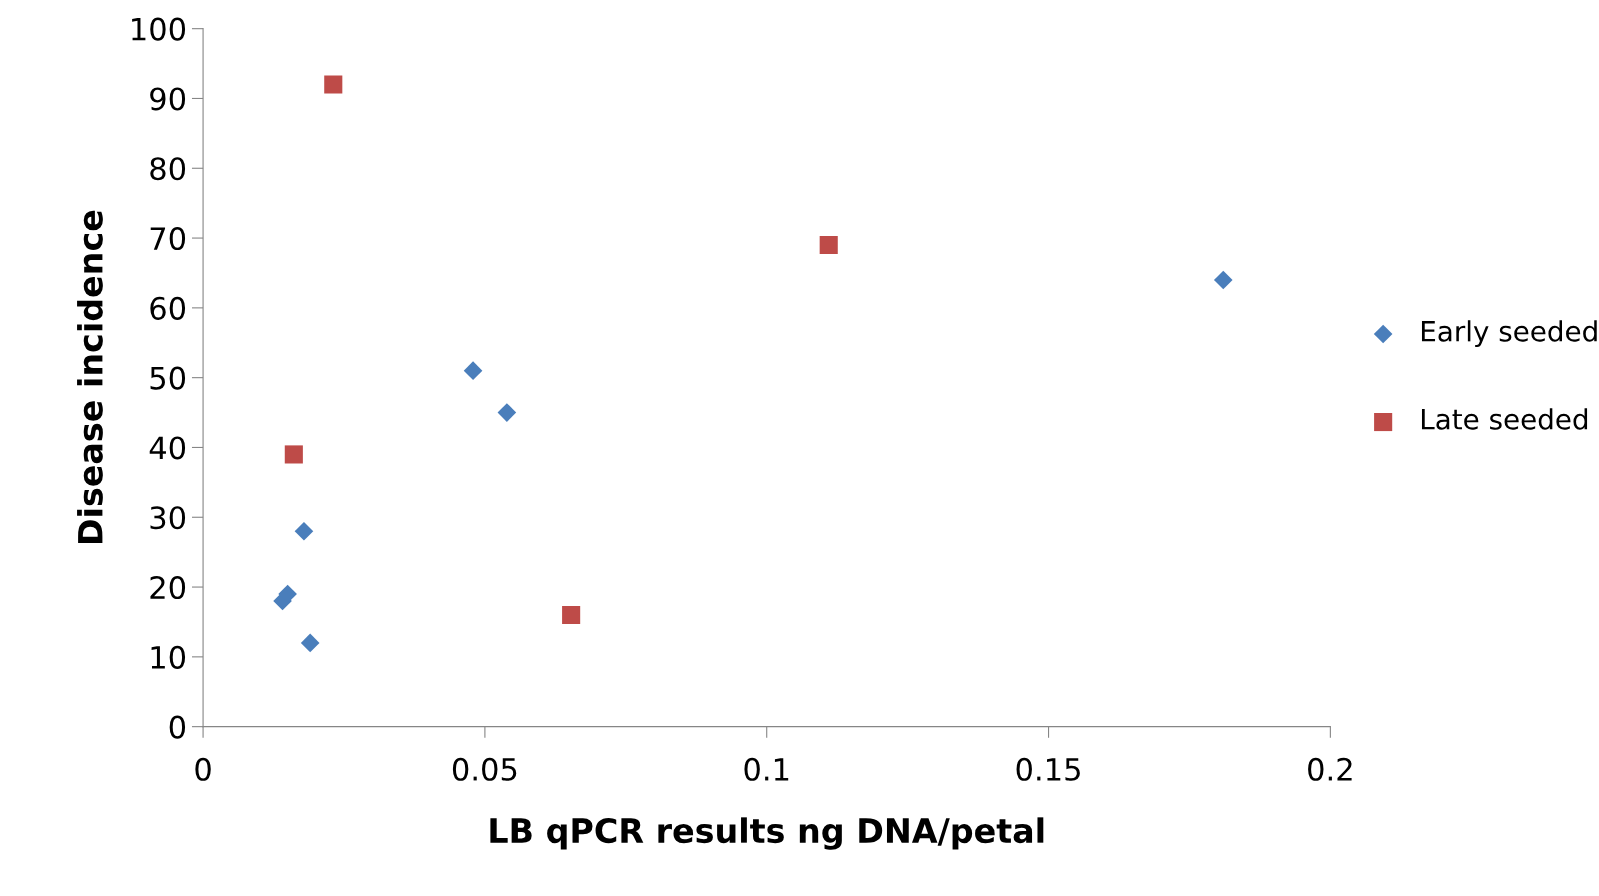  Describe the element at coordinates (159, 29) in the screenshot. I see `y-tick-label: 100` at that location.